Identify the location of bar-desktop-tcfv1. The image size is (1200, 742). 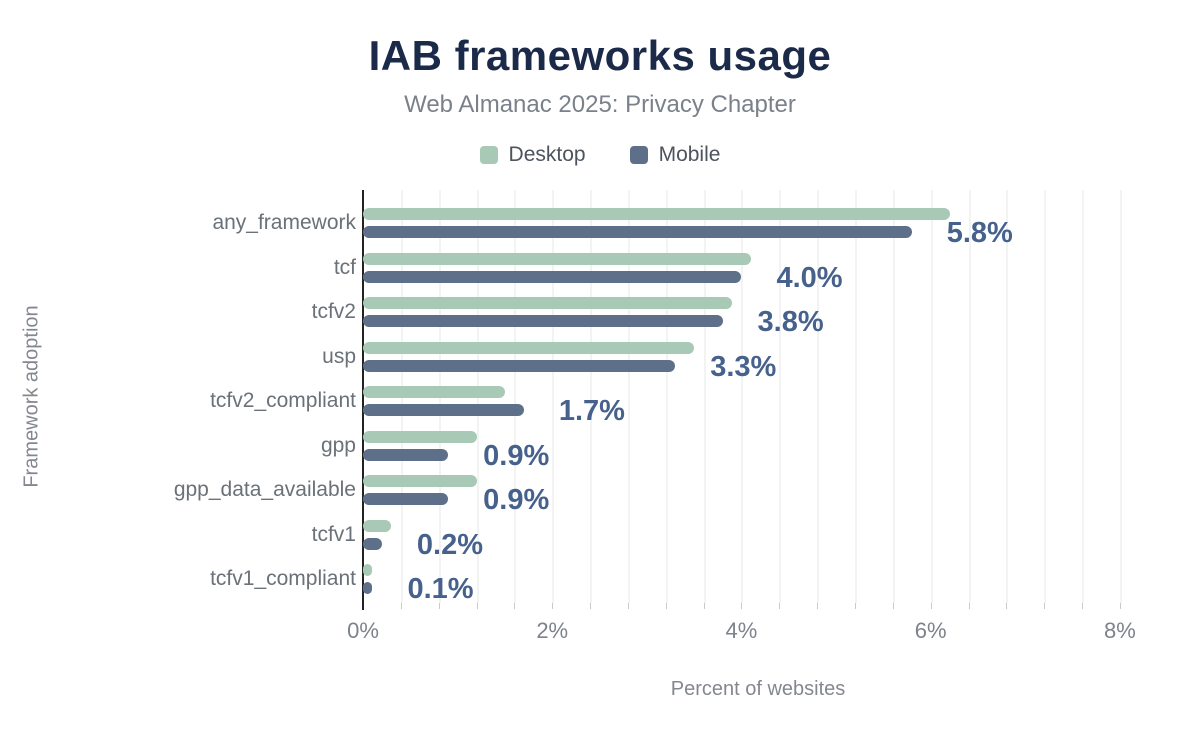
(377, 525).